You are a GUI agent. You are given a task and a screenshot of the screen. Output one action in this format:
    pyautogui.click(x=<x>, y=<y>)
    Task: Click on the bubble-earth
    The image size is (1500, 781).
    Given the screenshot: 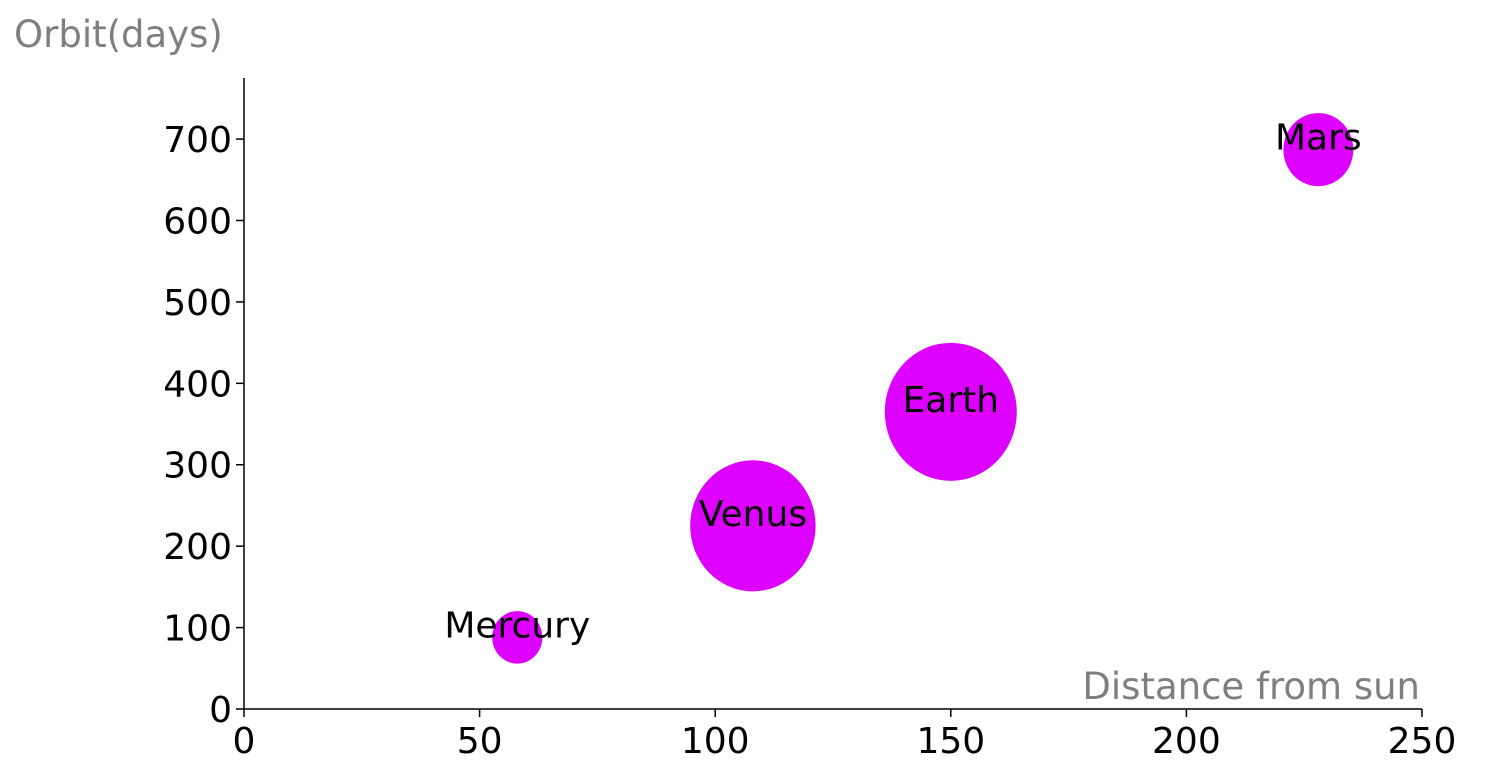 What is the action you would take?
    pyautogui.click(x=950, y=411)
    